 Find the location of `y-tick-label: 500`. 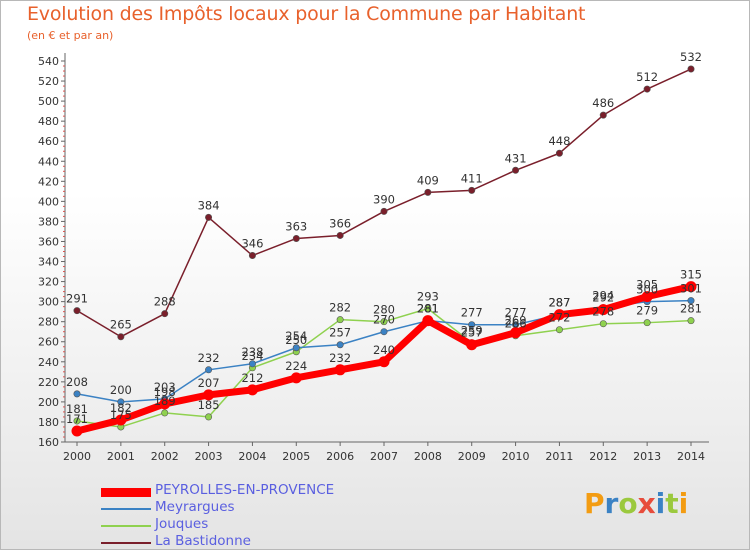

y-tick-label: 500 is located at coordinates (48, 101).